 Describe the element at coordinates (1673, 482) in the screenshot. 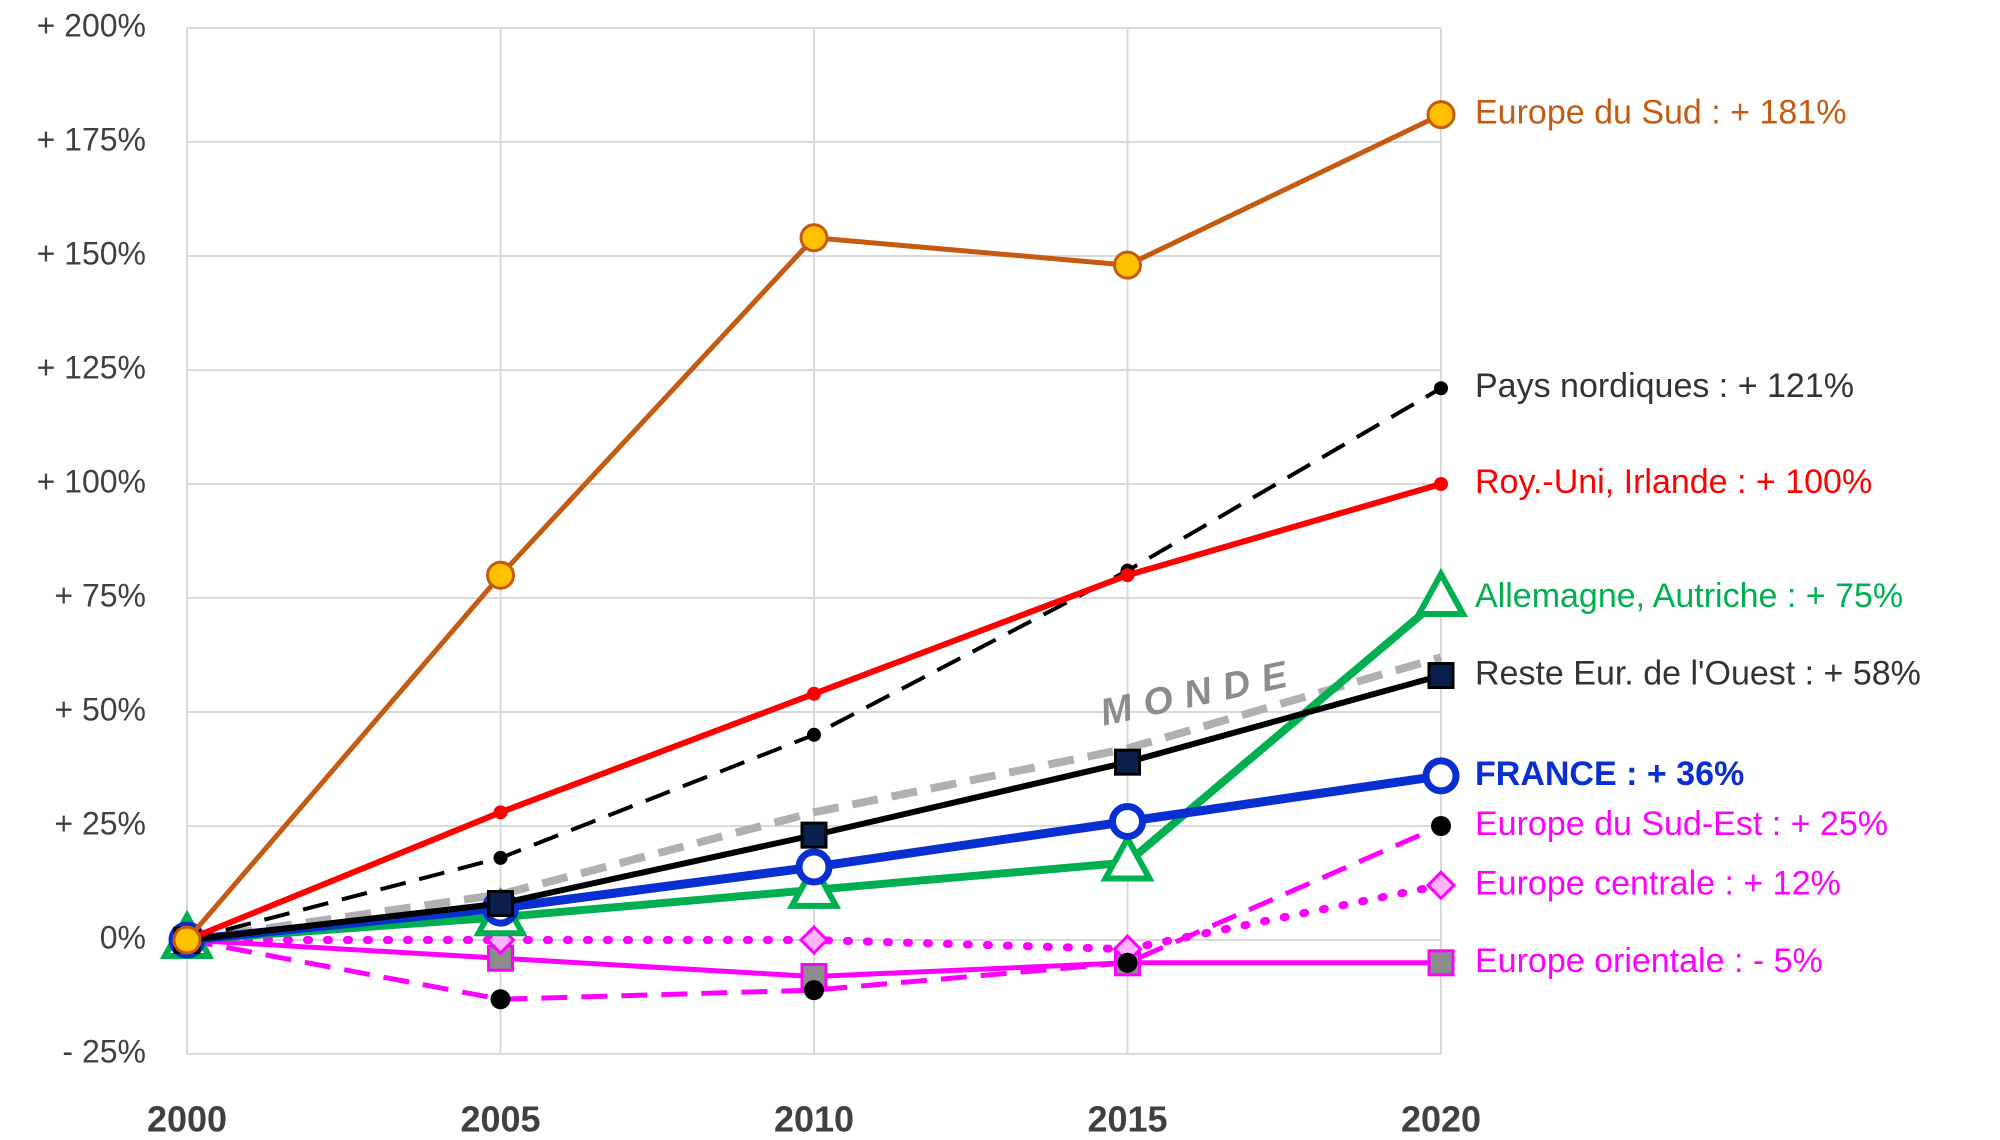

I see `series-label: Roy.-Uni, Irlande : + 100%` at that location.